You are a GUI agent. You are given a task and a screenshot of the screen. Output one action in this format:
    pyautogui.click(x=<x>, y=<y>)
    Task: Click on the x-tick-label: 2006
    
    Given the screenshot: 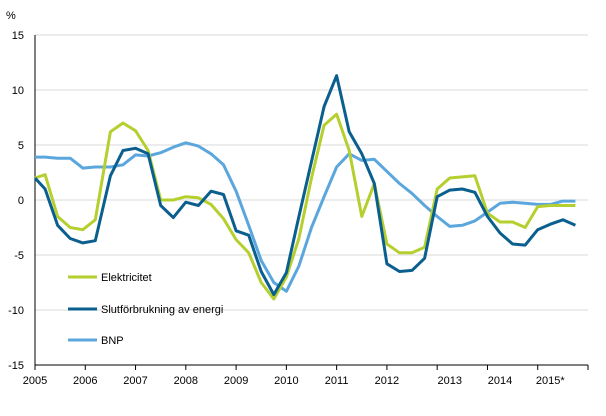 What is the action you would take?
    pyautogui.click(x=85, y=381)
    